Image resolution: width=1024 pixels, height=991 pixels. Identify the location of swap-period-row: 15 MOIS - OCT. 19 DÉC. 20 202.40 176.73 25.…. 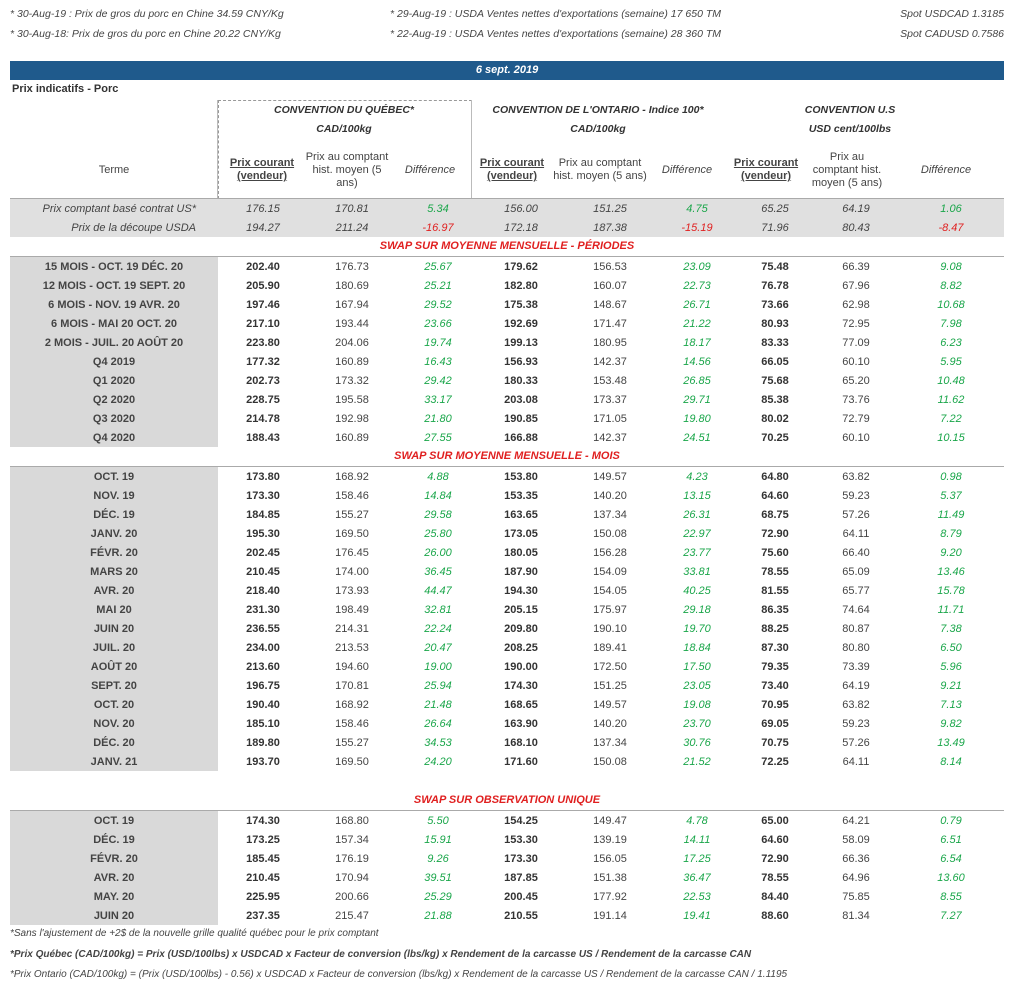
(507, 266).